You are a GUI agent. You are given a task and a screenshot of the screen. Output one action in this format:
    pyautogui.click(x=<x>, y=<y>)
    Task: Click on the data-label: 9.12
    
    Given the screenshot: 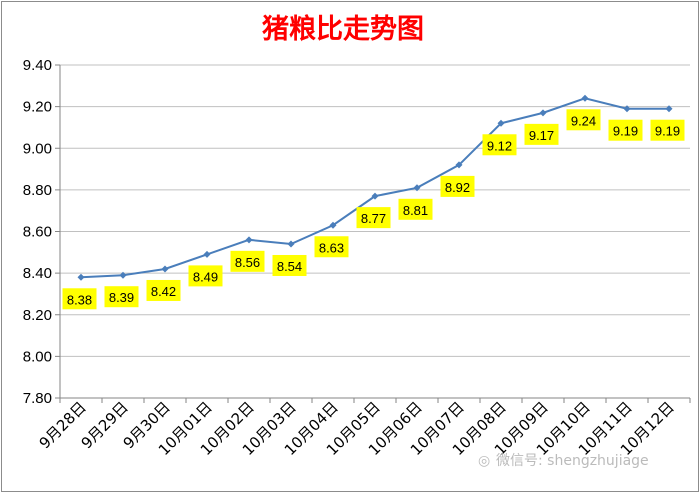 What is the action you would take?
    pyautogui.click(x=499, y=145)
    